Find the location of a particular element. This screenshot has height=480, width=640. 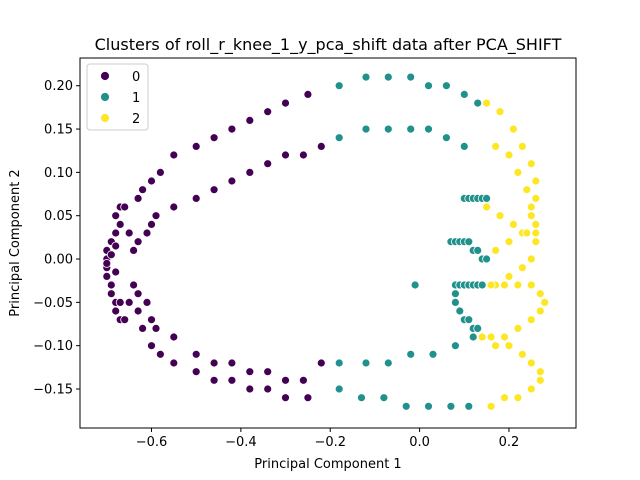

y-tick-label: 0.10 is located at coordinates (58, 173).